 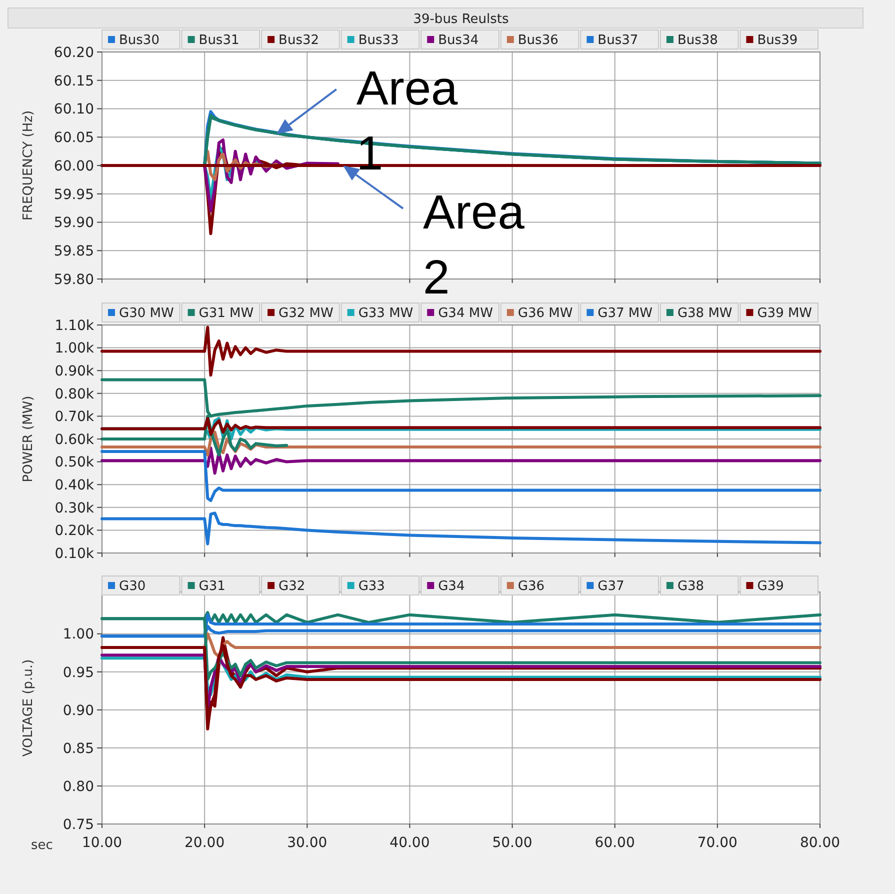 What do you see at coordinates (451, 586) in the screenshot?
I see `legend-label: G34` at bounding box center [451, 586].